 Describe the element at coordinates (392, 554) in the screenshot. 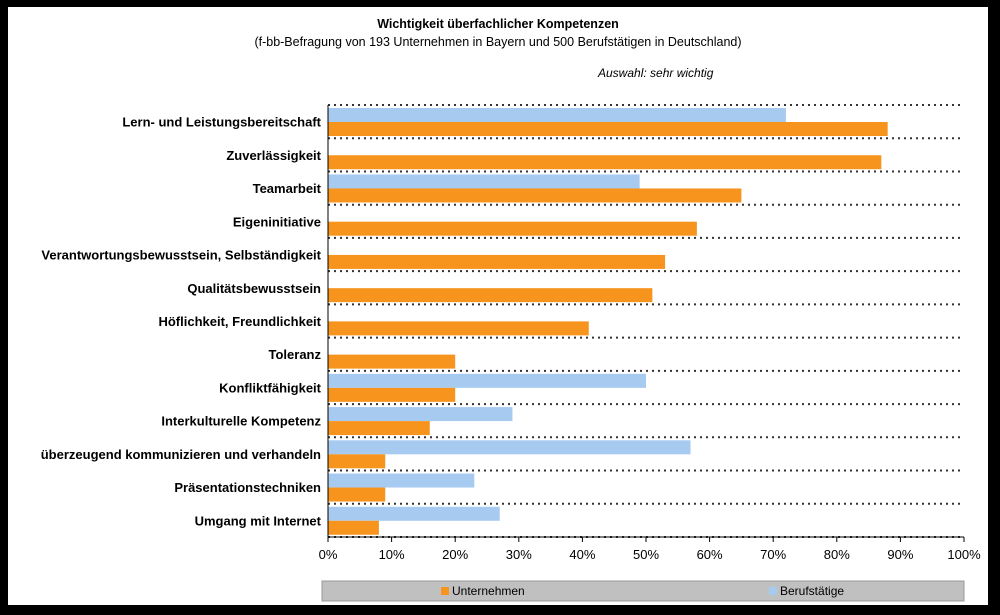

I see `x-tick-label: 10%` at that location.